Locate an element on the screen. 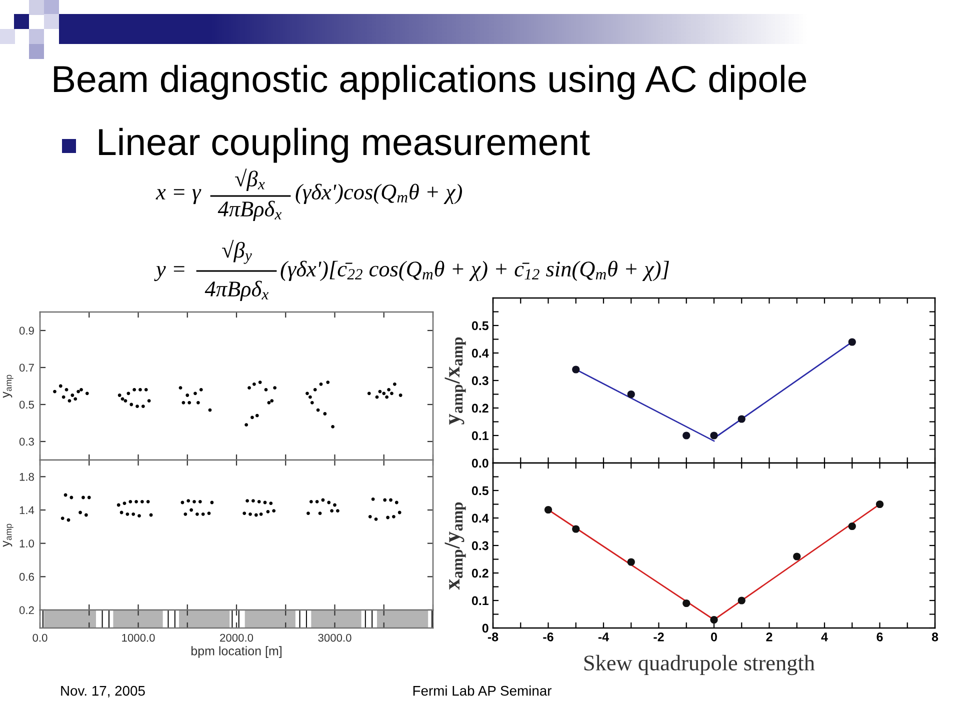 The width and height of the screenshot is (960, 720). x-tick-label: 6 is located at coordinates (879, 637).